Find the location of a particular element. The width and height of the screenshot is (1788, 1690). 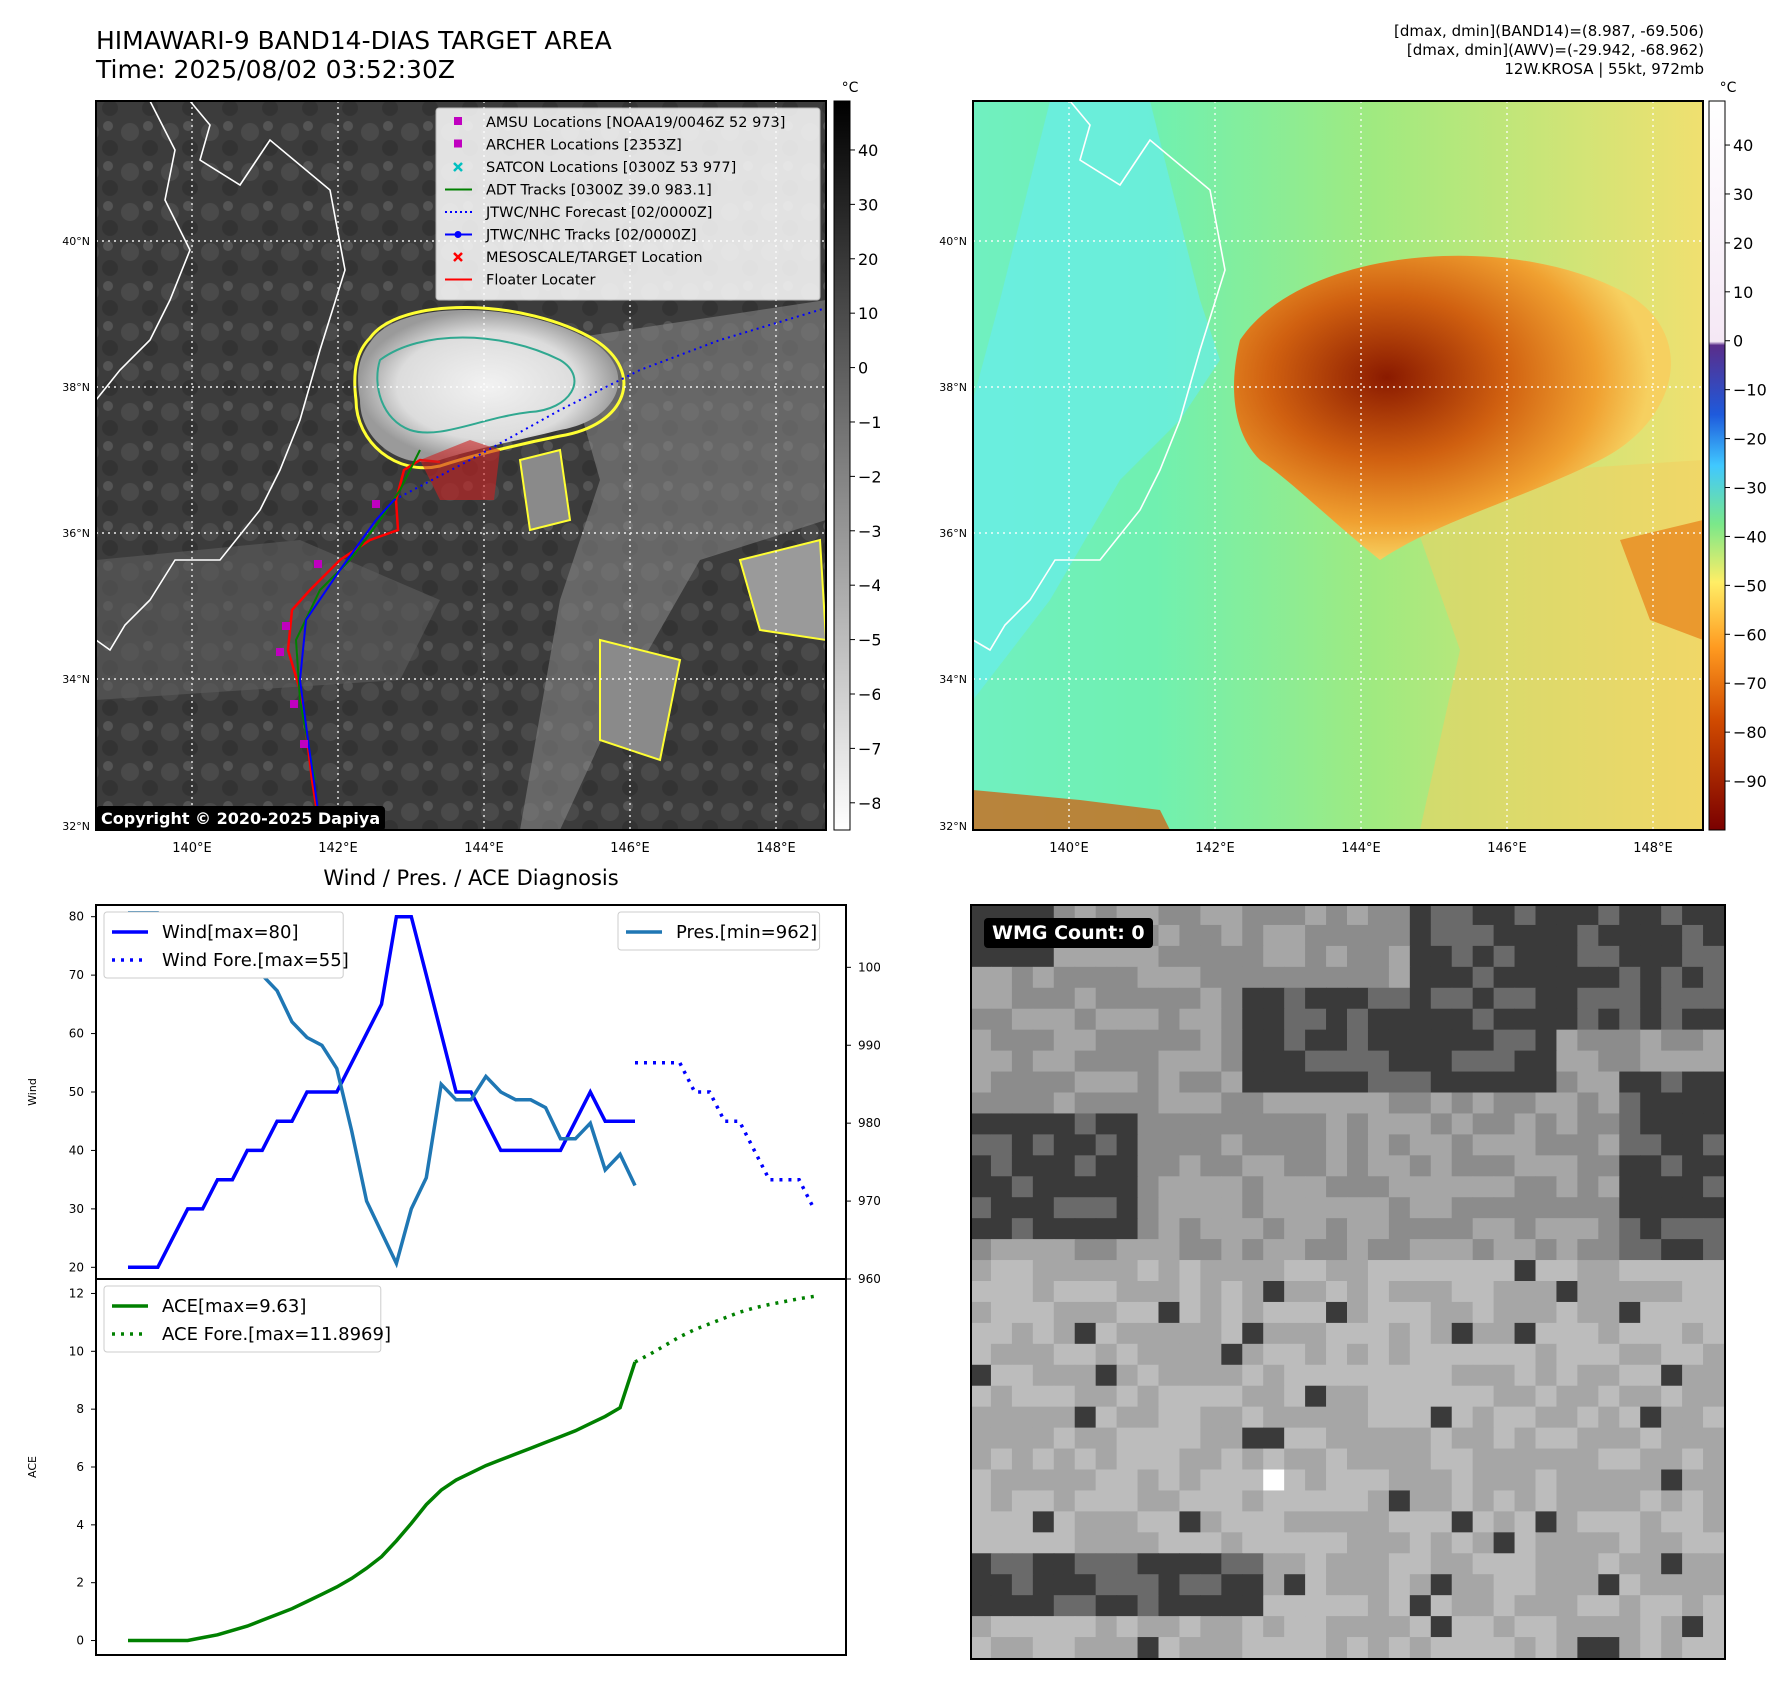

y-tick-label: 40 is located at coordinates (76, 1150).